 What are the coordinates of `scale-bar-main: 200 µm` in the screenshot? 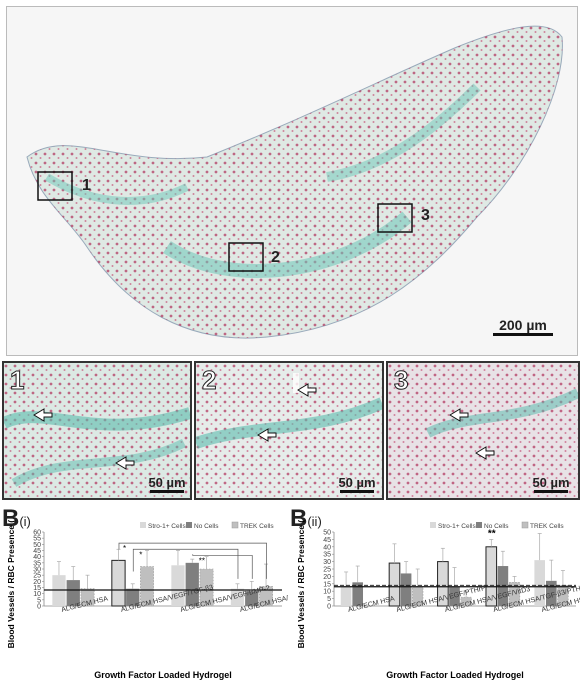 It's located at (523, 326).